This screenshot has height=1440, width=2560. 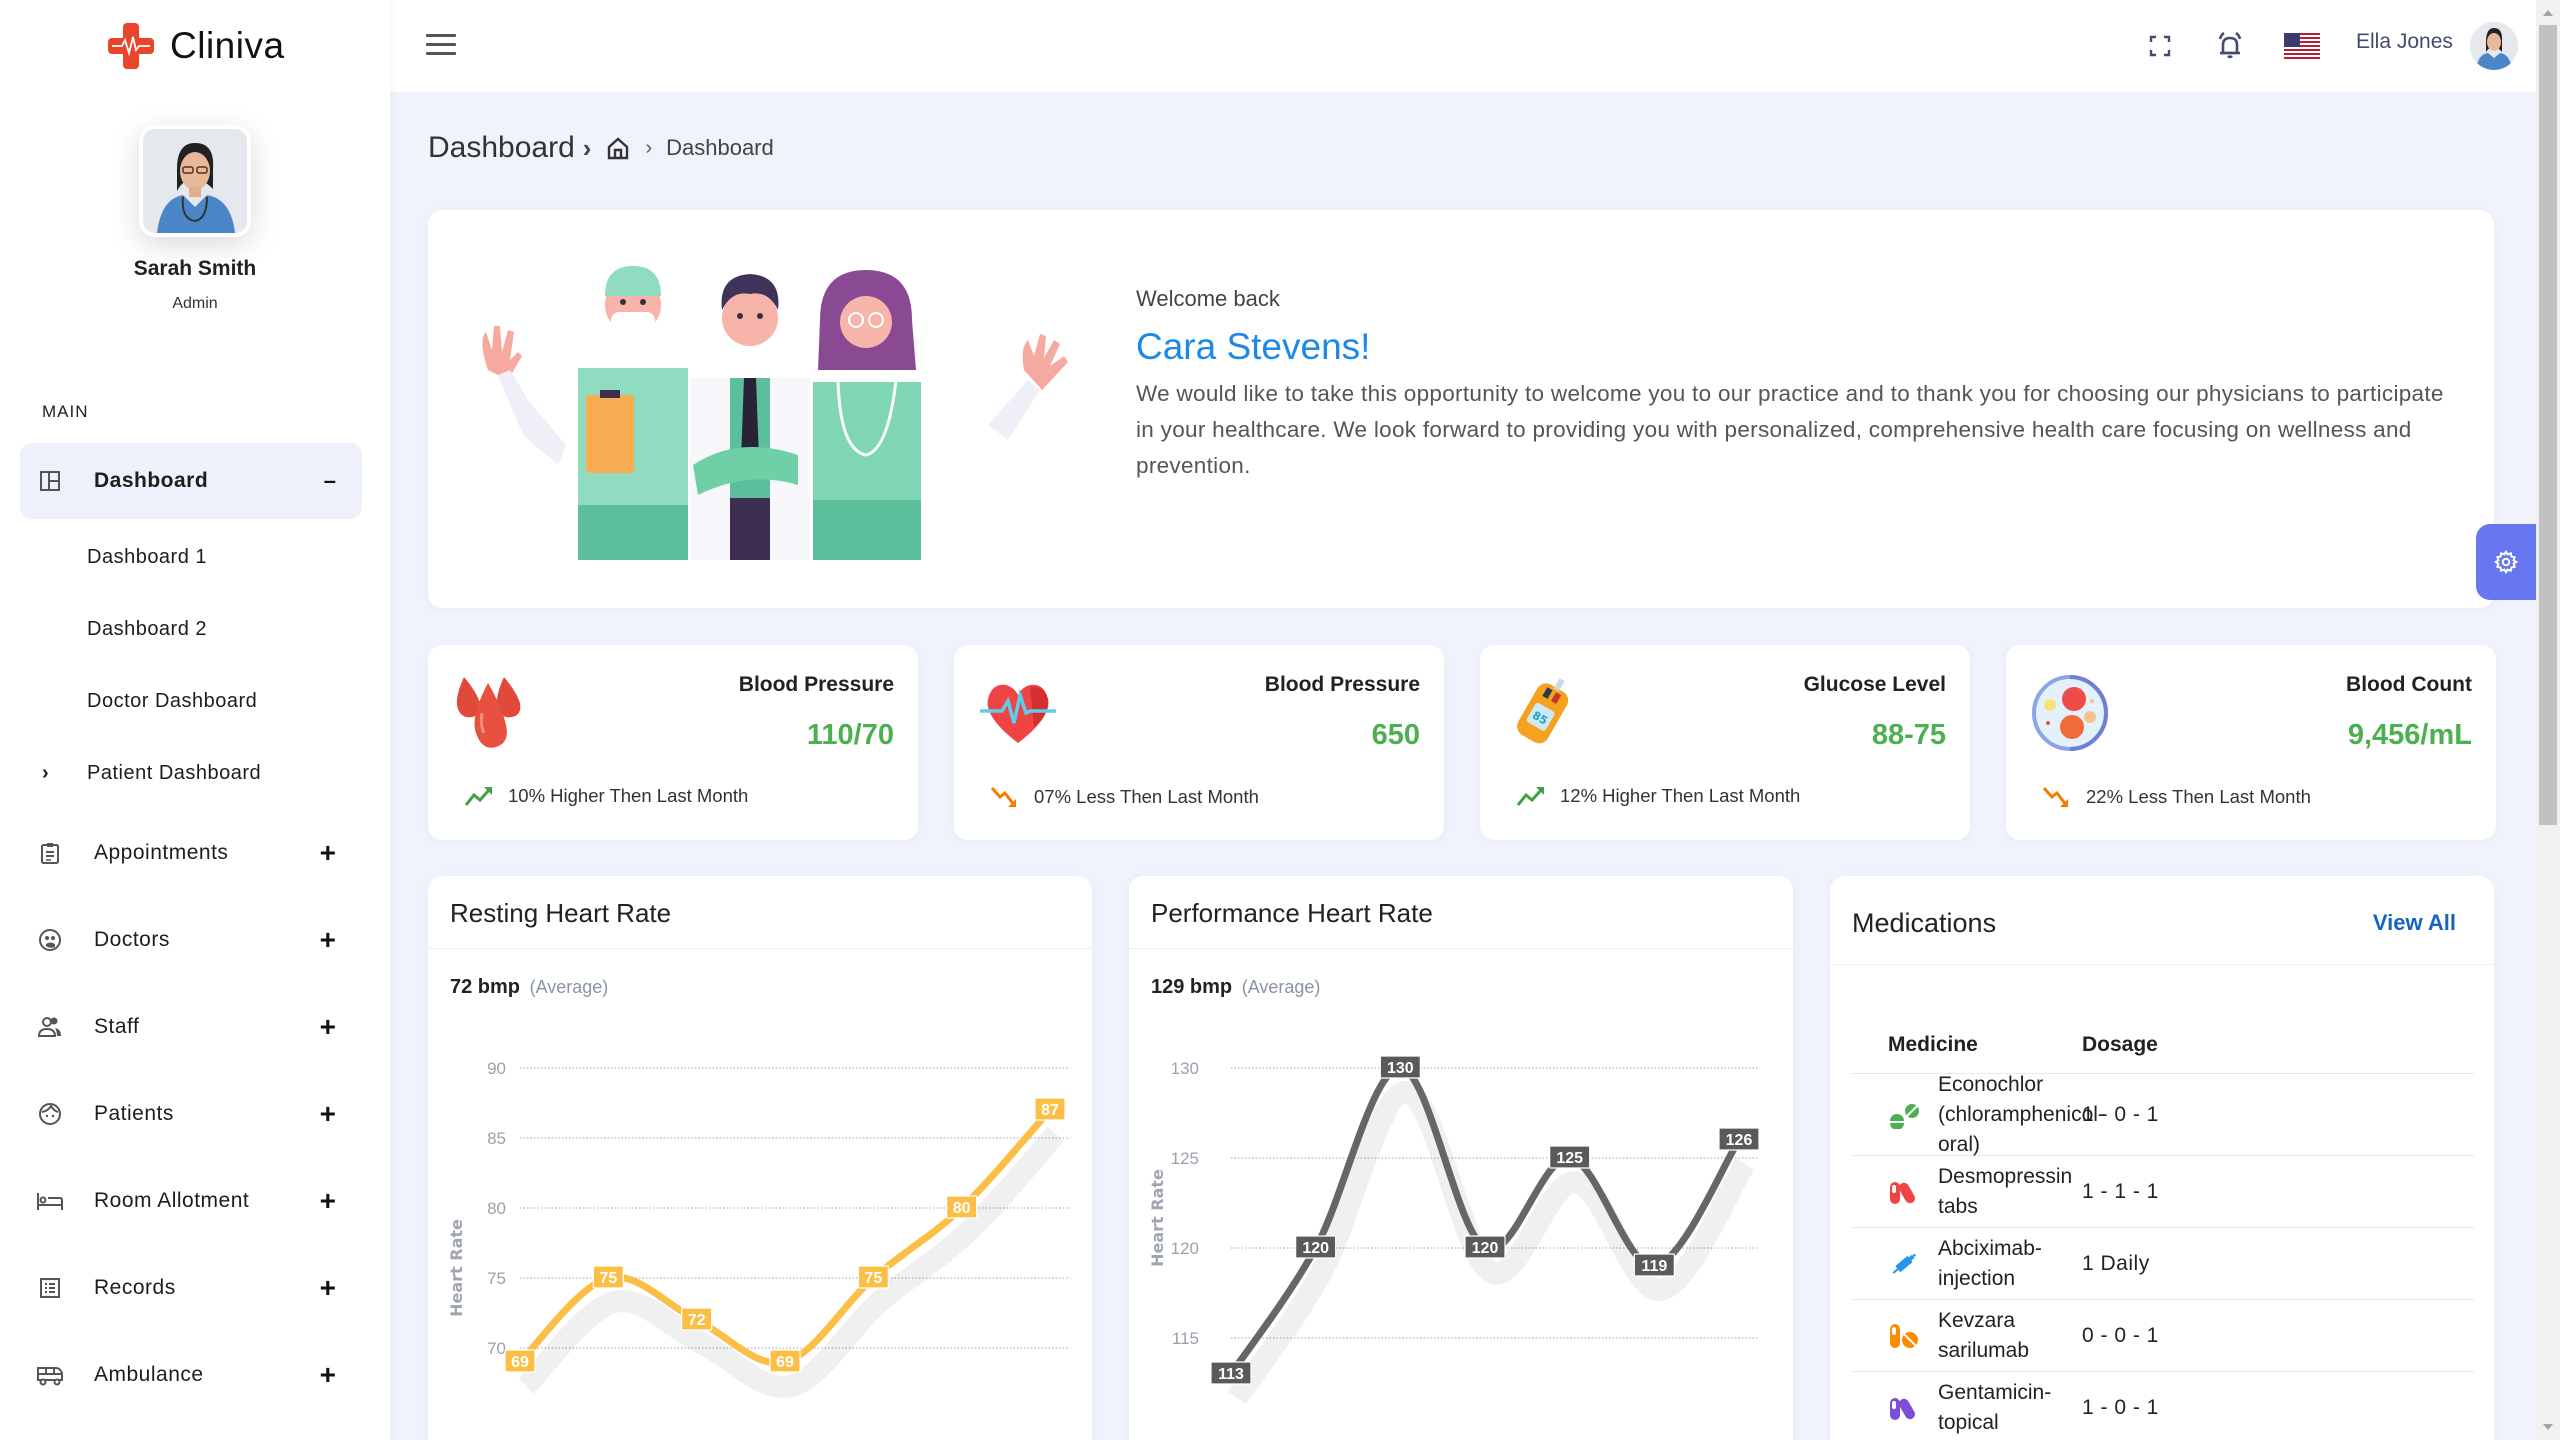 What do you see at coordinates (50, 1288) in the screenshot?
I see `list-icon` at bounding box center [50, 1288].